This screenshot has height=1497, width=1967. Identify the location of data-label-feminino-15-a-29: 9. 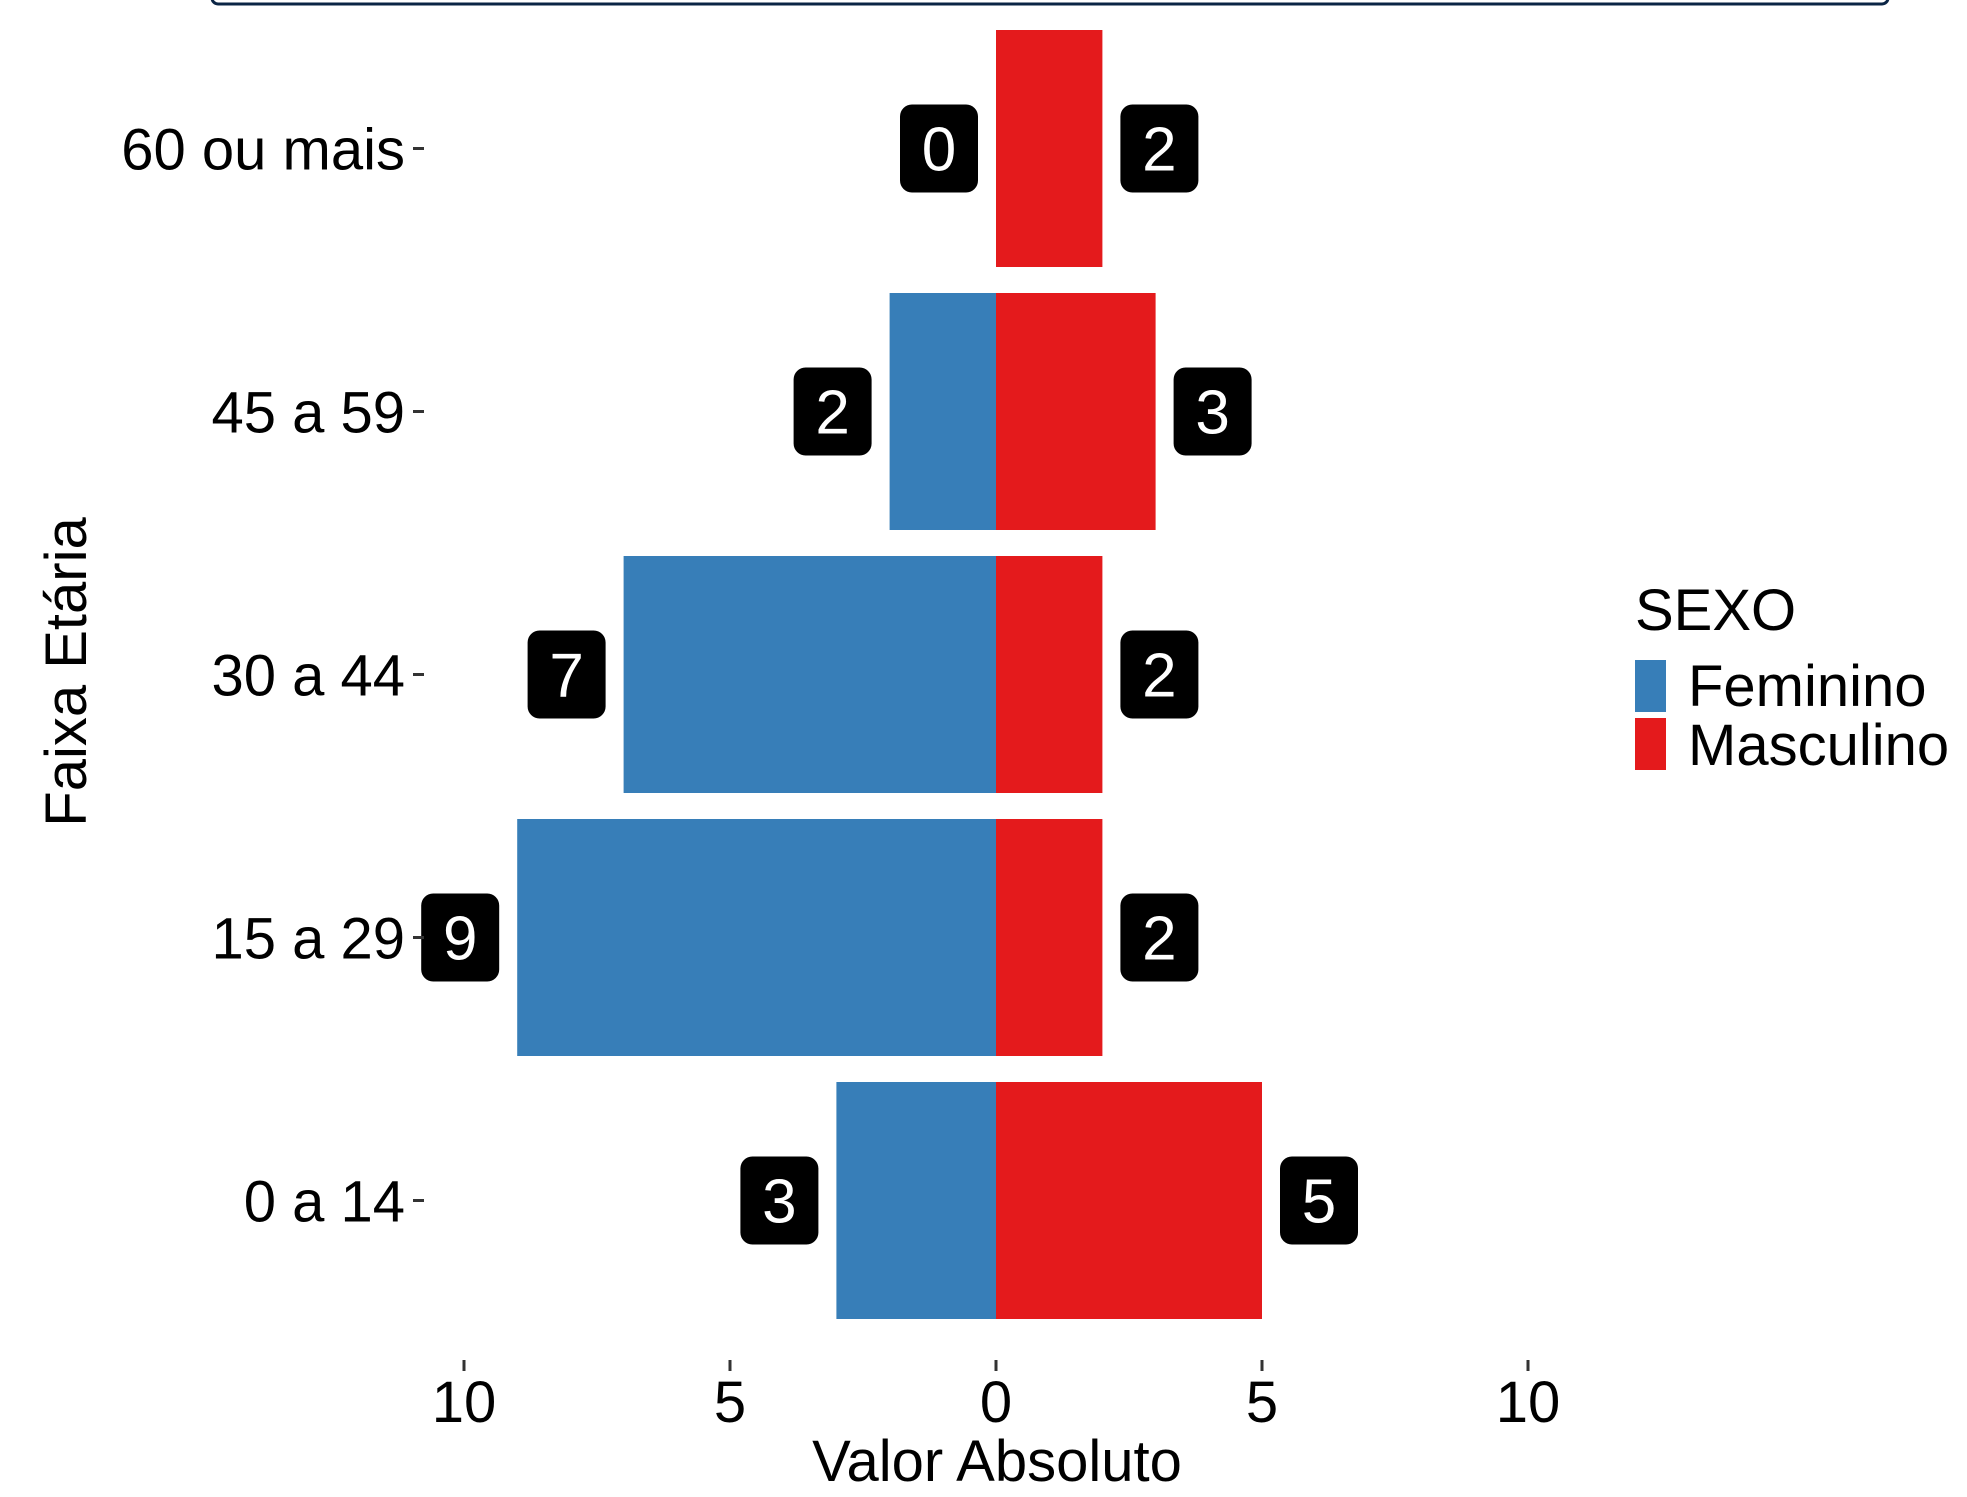
(460, 939).